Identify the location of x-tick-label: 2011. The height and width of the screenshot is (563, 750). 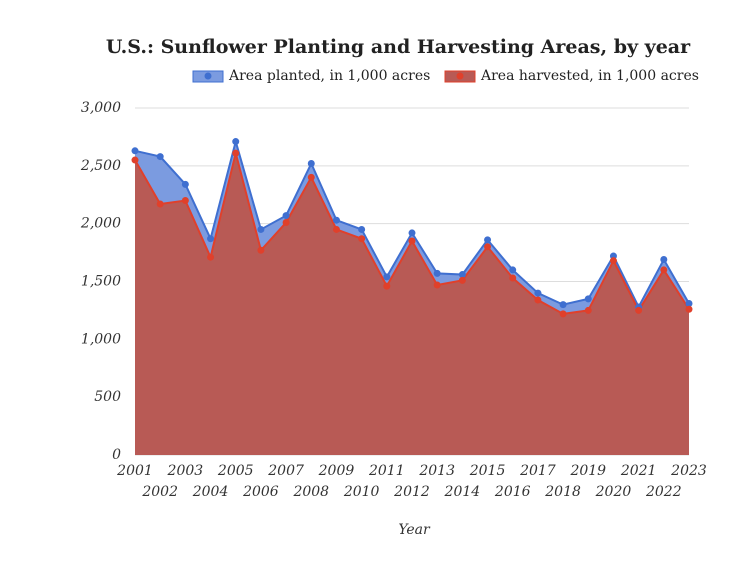
(386, 471).